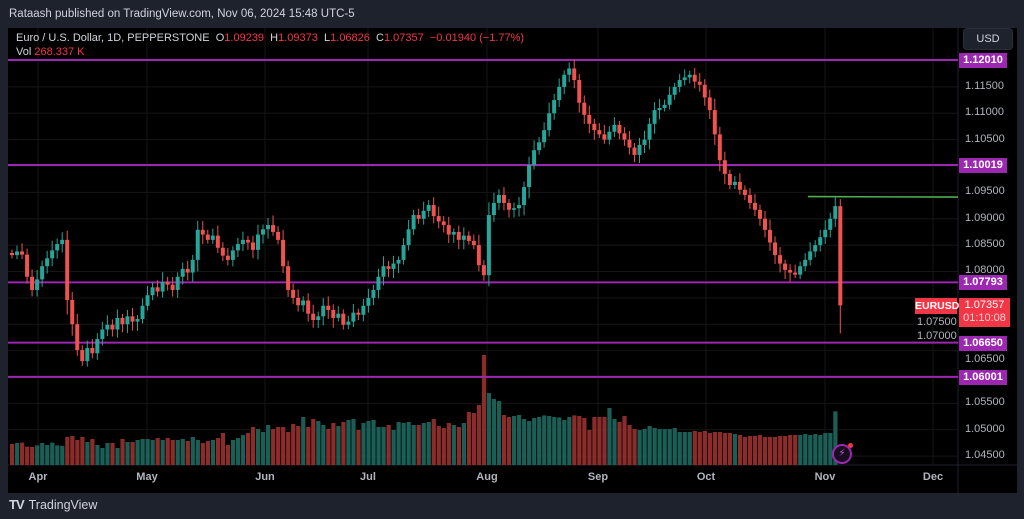 This screenshot has width=1024, height=519. I want to click on lightning-icon: ⚡, so click(842, 453).